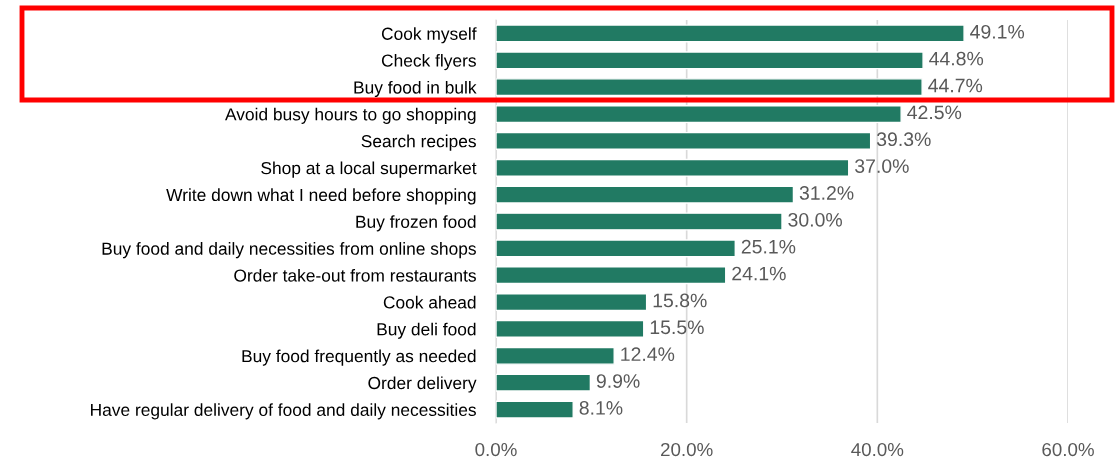 The image size is (1115, 462). Describe the element at coordinates (648, 354) in the screenshot. I see `data-label: 12.4%` at that location.